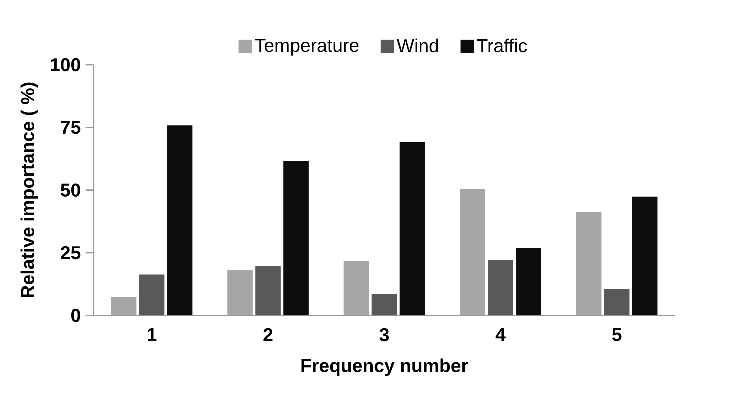 Image resolution: width=733 pixels, height=417 pixels. I want to click on x-tick-label: 5, so click(617, 335).